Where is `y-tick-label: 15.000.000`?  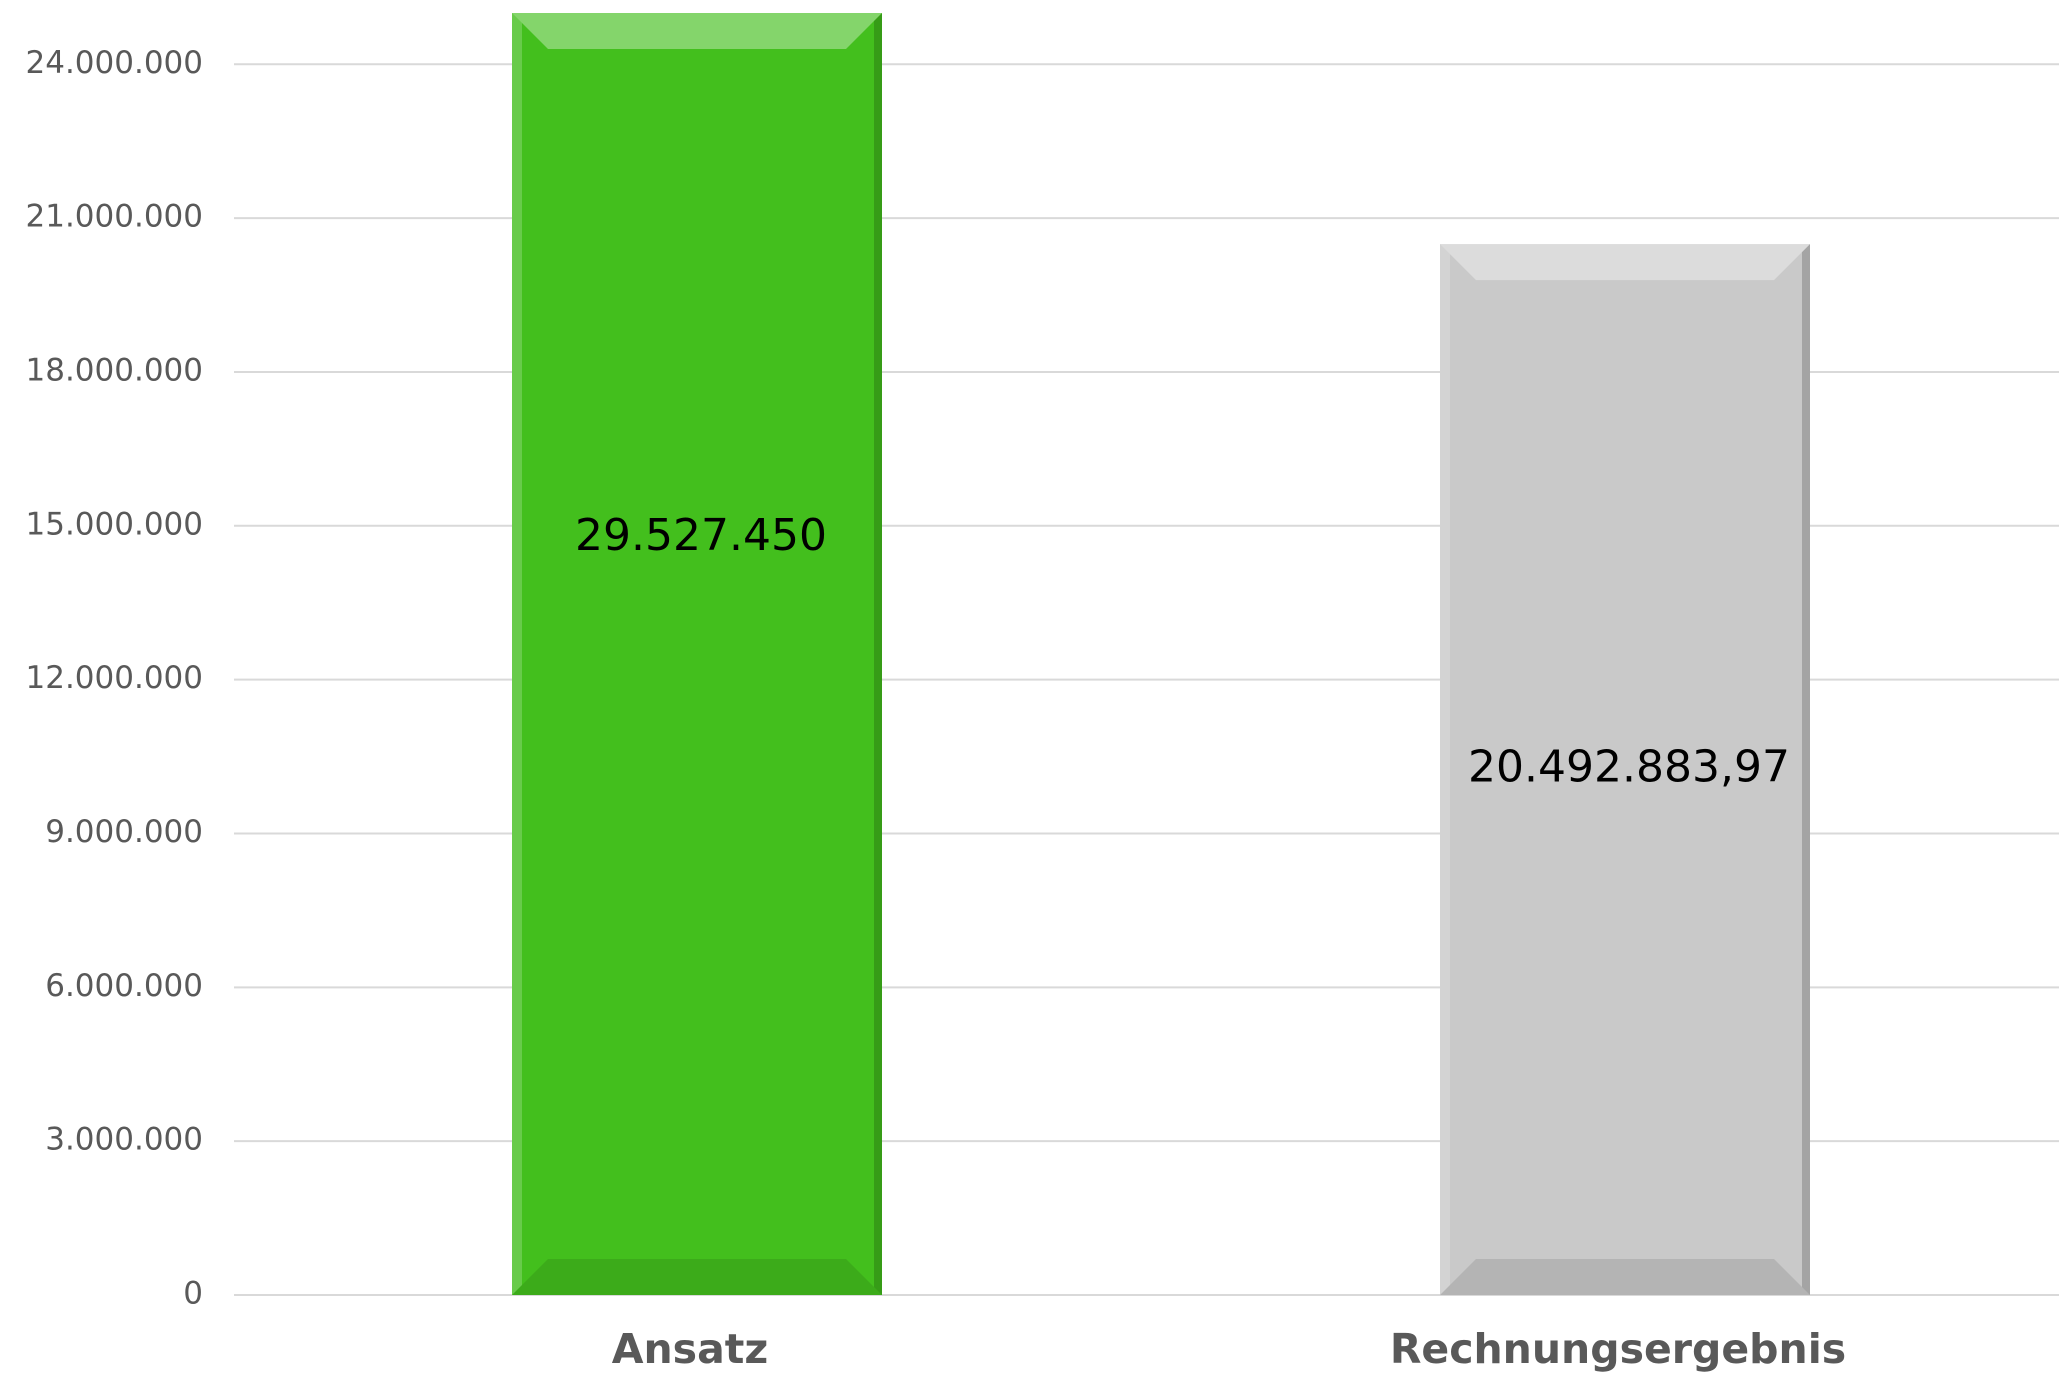
y-tick-label: 15.000.000 is located at coordinates (115, 524).